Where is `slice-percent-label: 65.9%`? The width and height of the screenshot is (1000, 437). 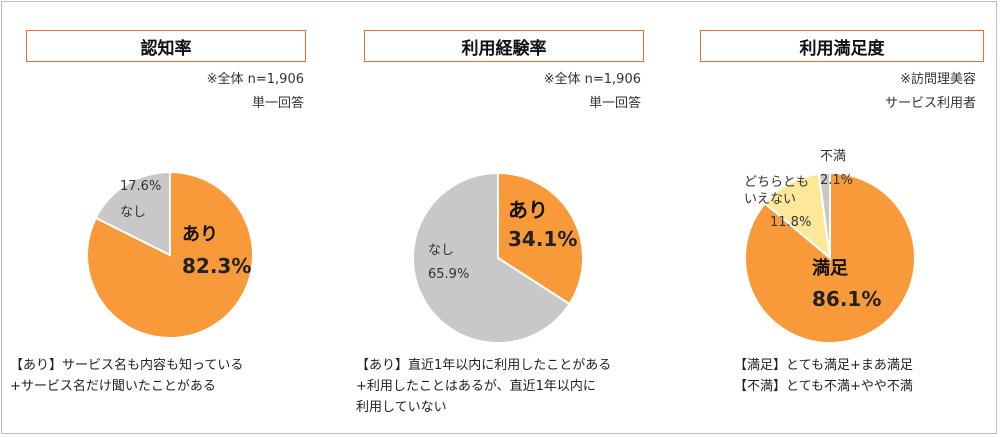 slice-percent-label: 65.9% is located at coordinates (448, 274).